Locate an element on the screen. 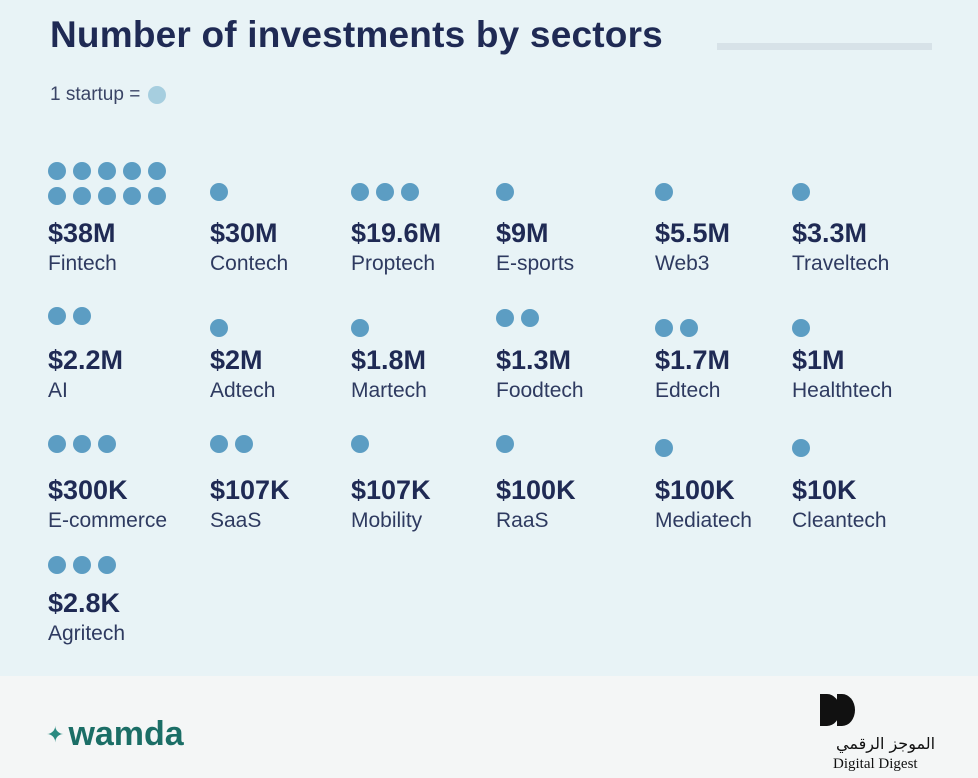 The image size is (978, 778). sector-label: Foodtech is located at coordinates (540, 390).